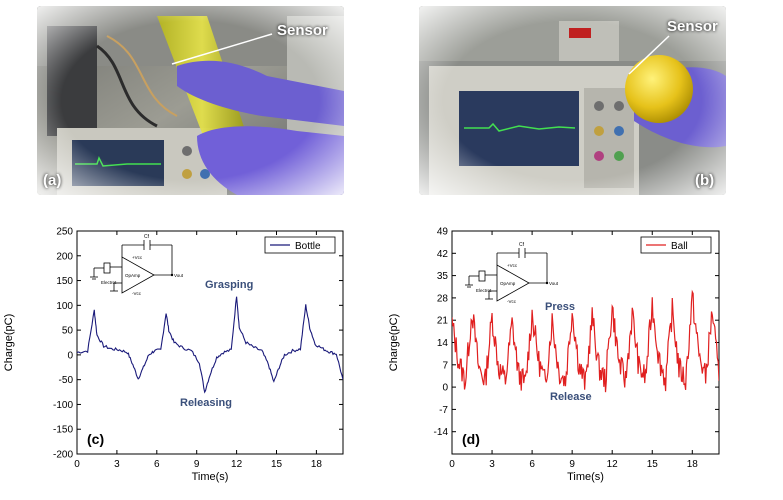 Image resolution: width=783 pixels, height=500 pixels. I want to click on y-tick-label: 50, so click(68, 331).